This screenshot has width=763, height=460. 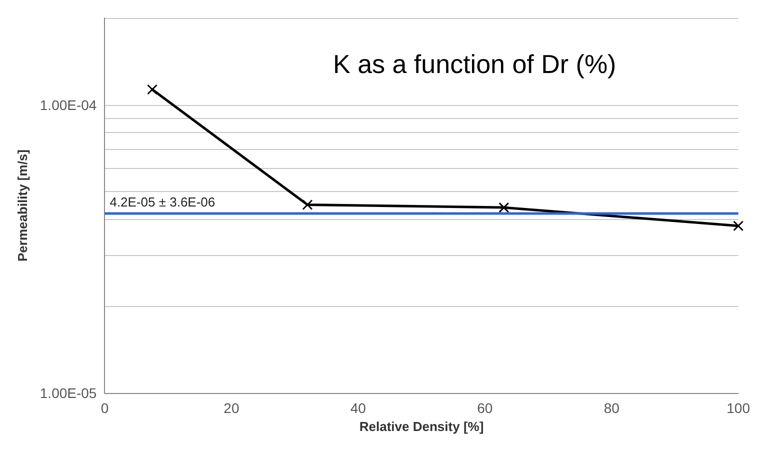 I want to click on ref-line-label: 4.2E-05 ± 3.6E-06, so click(x=163, y=202).